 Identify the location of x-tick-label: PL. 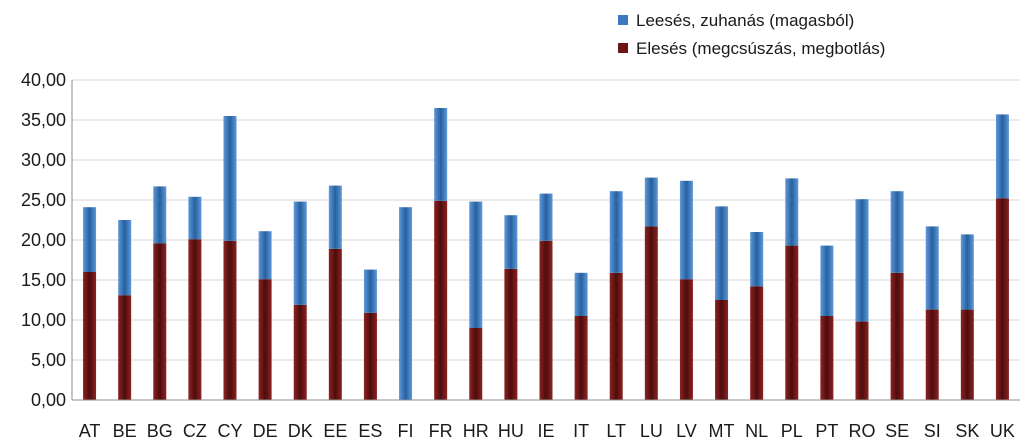
(792, 431).